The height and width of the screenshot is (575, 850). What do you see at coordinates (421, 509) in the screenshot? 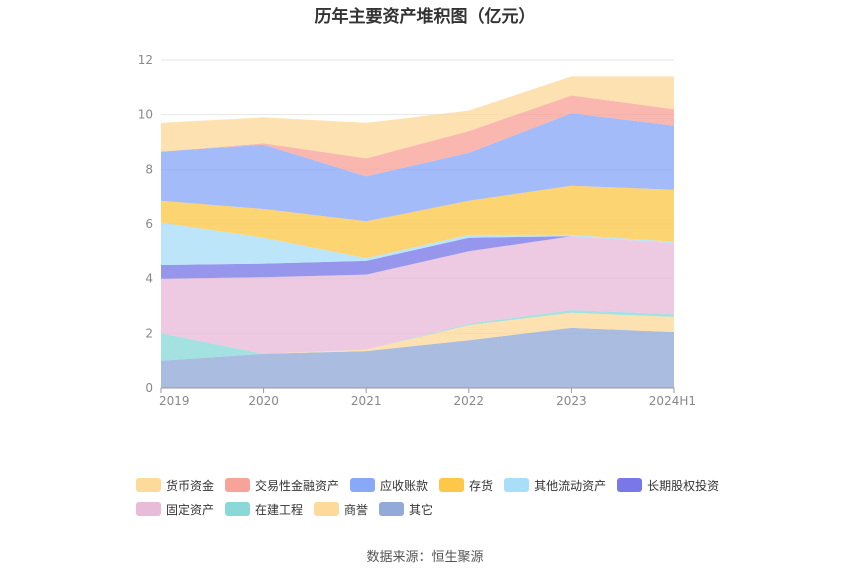
I see `legend-label: 其它` at bounding box center [421, 509].